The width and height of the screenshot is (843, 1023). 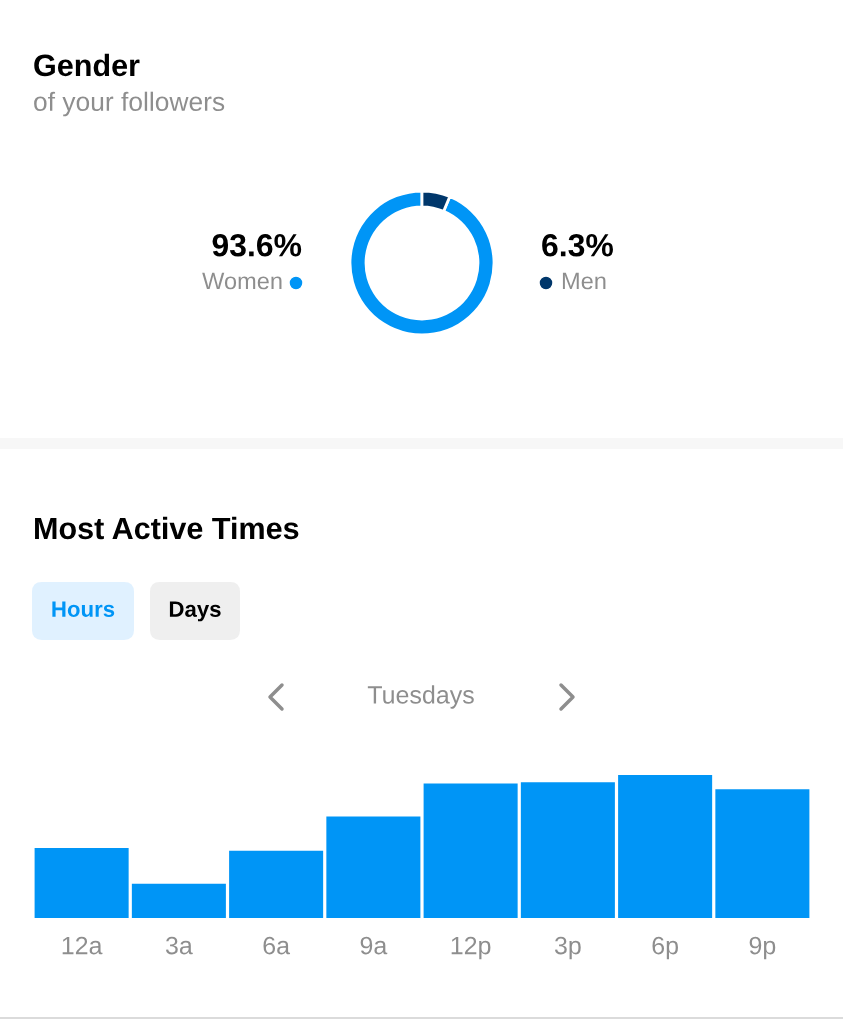 I want to click on x-tick-label: 9p, so click(x=762, y=948).